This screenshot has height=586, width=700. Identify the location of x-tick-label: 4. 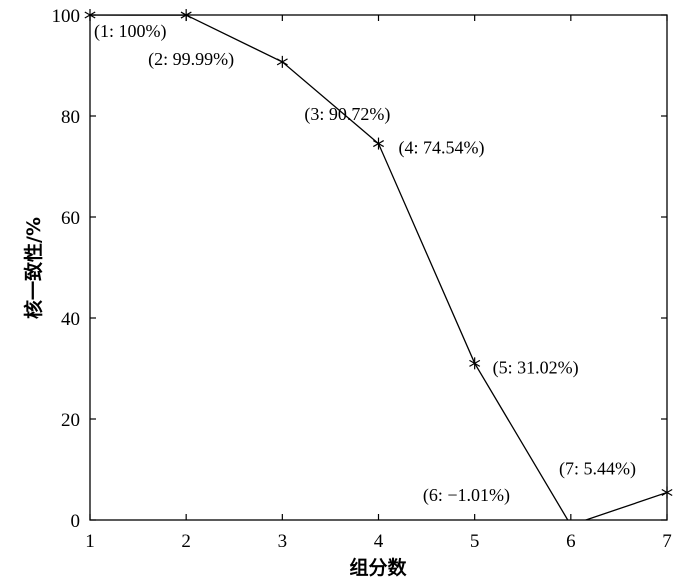
(379, 541).